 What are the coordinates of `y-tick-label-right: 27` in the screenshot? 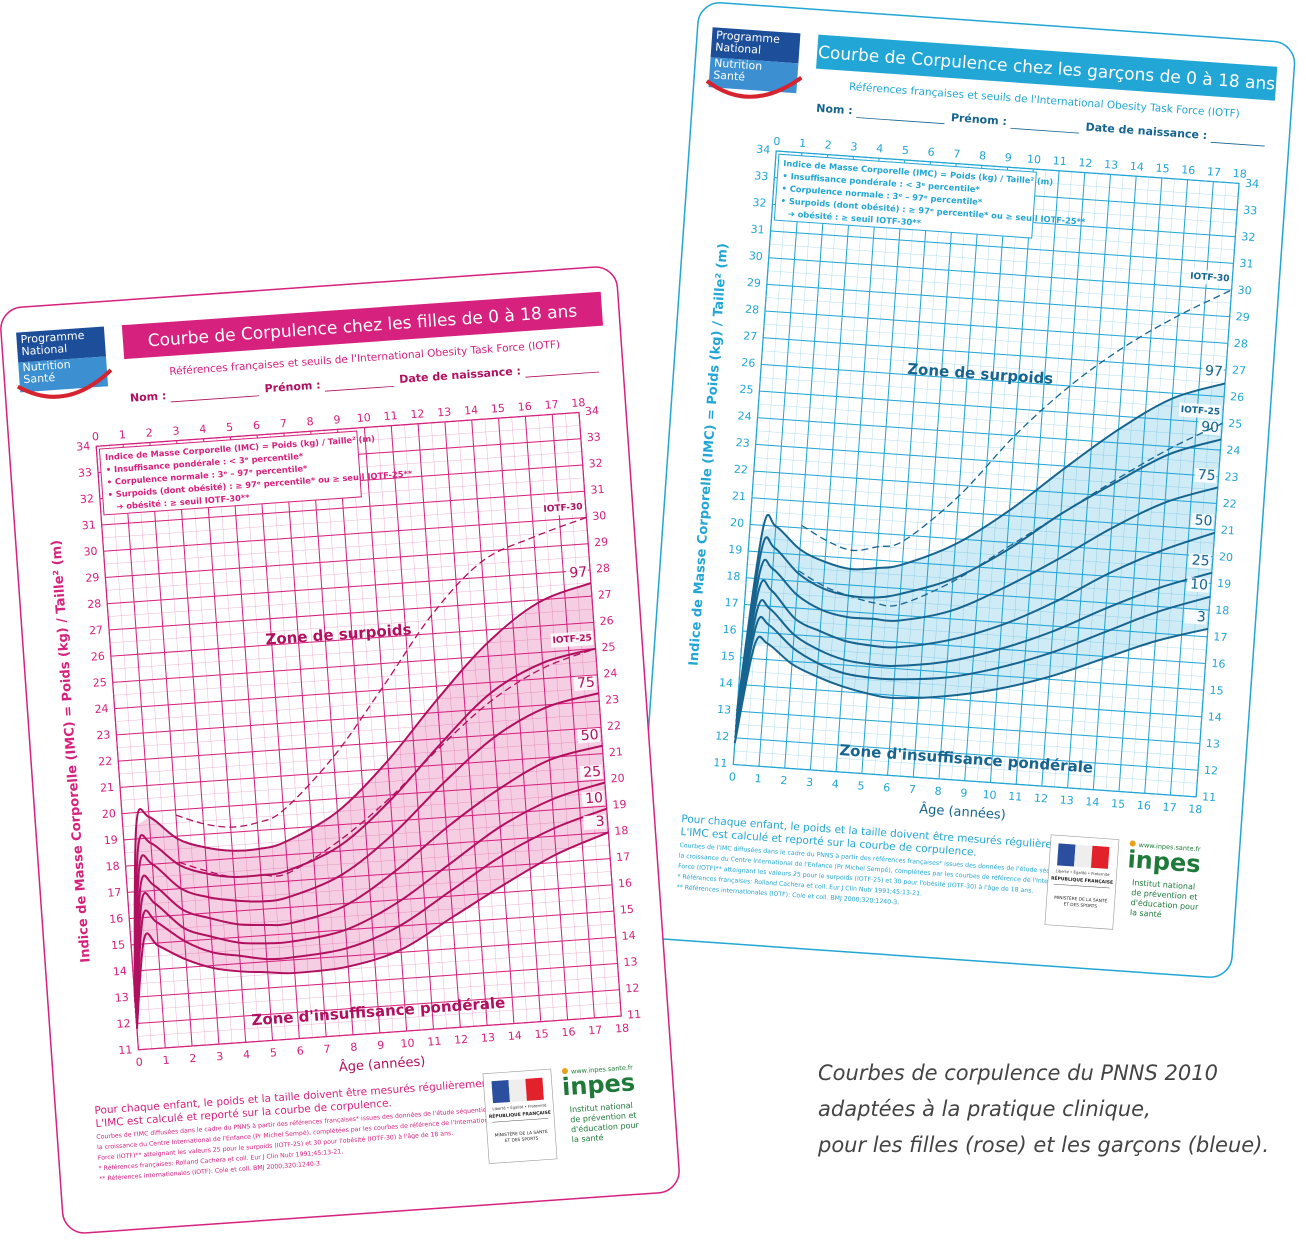 It's located at (1239, 371).